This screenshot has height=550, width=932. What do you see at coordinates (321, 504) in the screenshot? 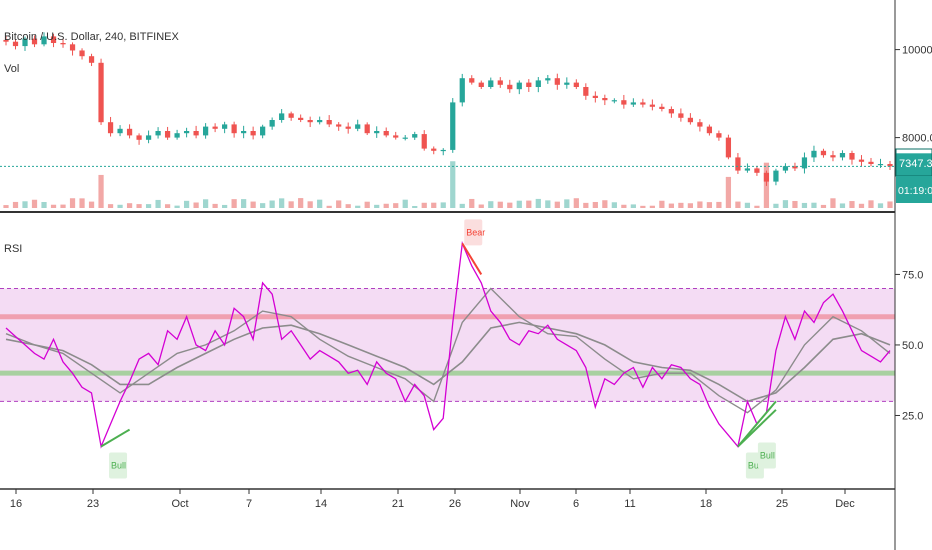
I see `time-tick-label: 14` at bounding box center [321, 504].